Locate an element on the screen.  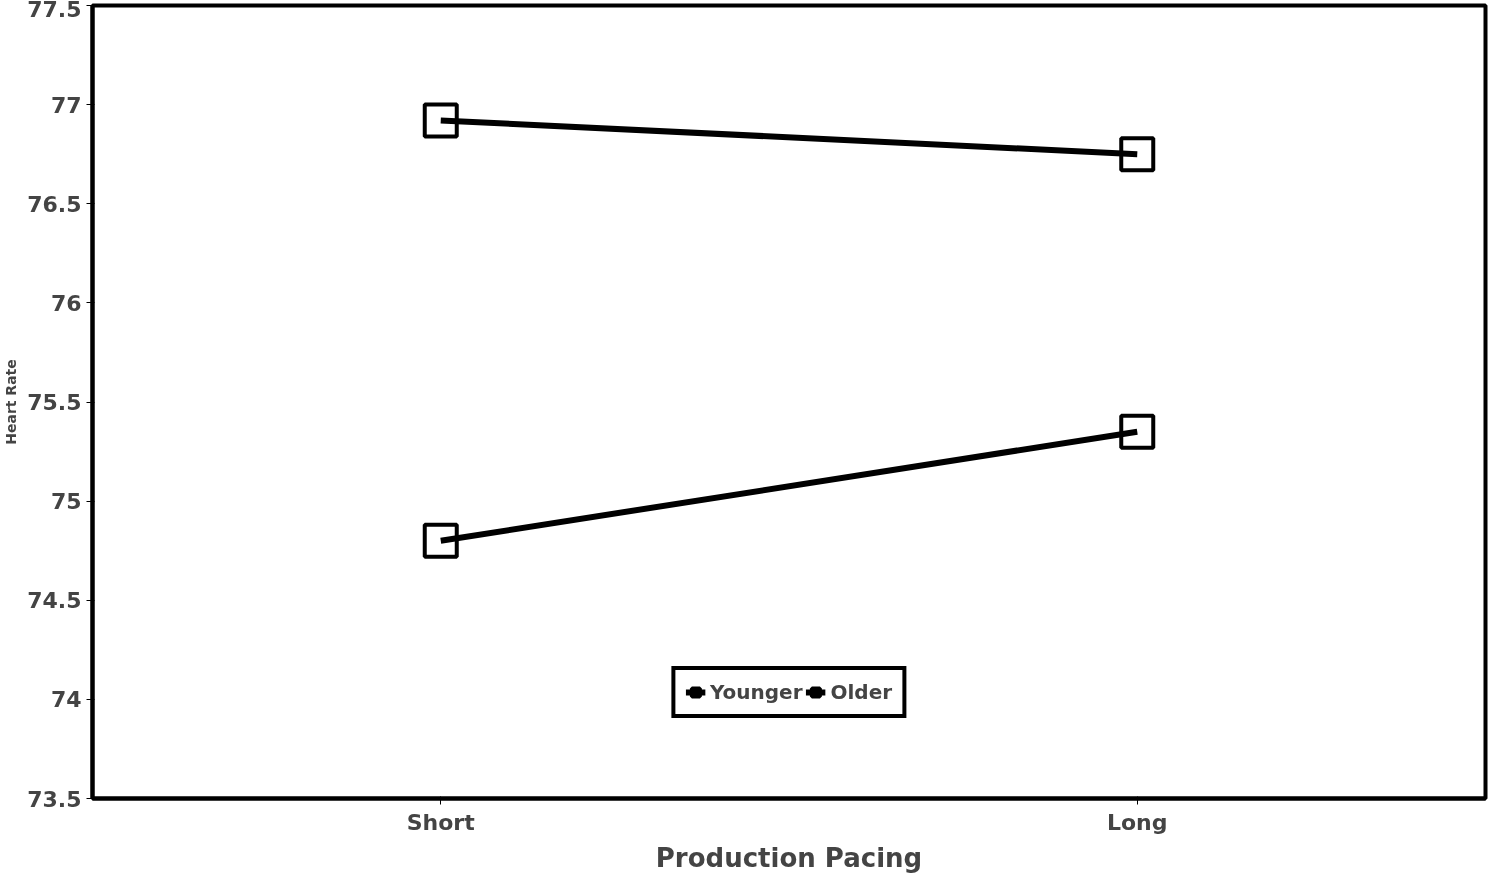
x-tick-label: Long is located at coordinates (1137, 822).